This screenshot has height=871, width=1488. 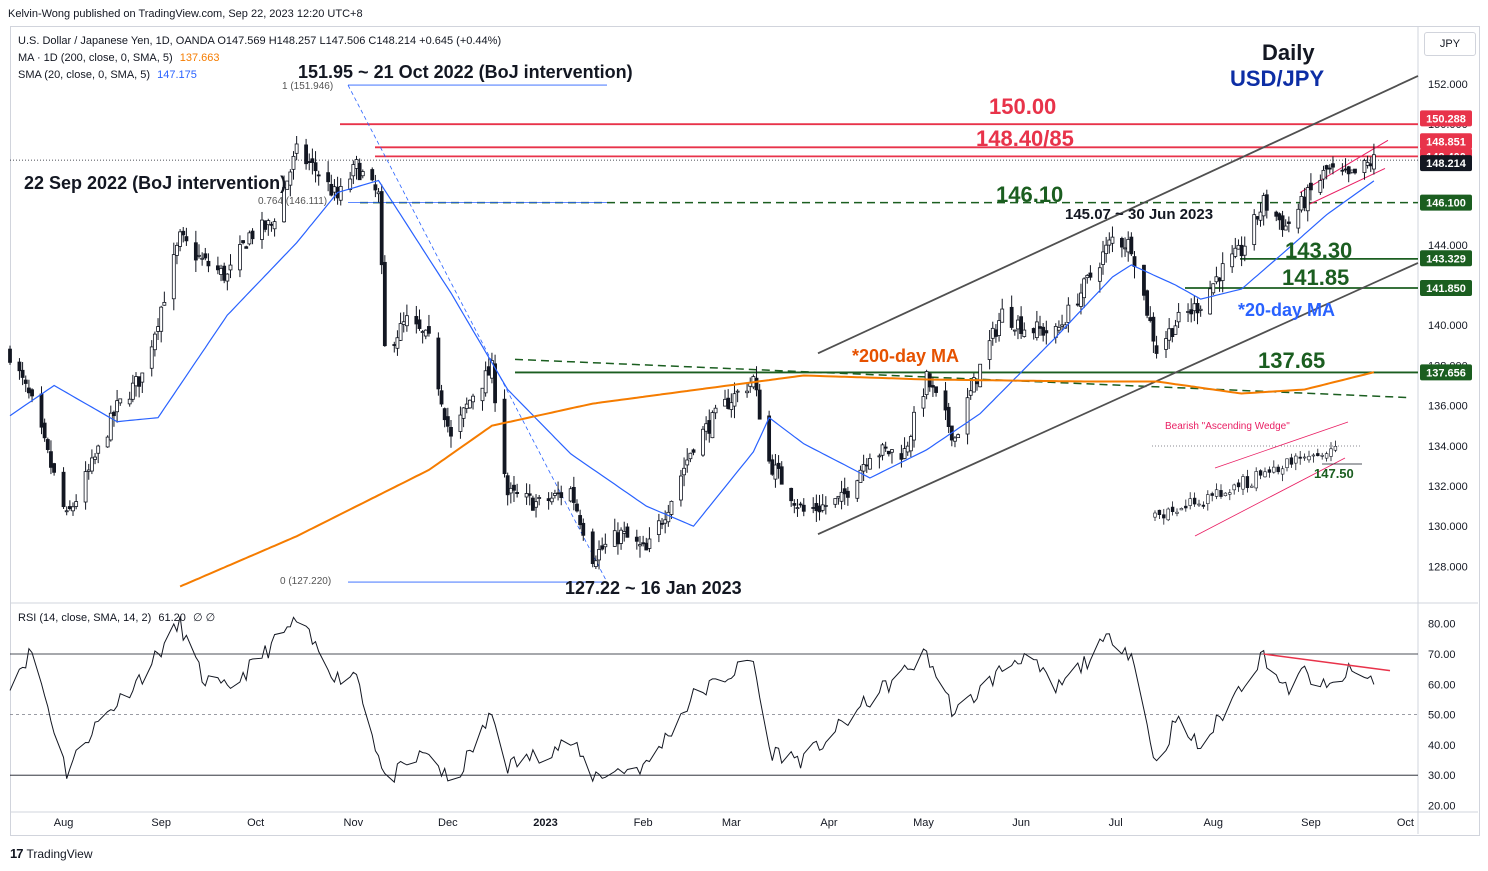 I want to click on price-badge, so click(x=1446, y=163).